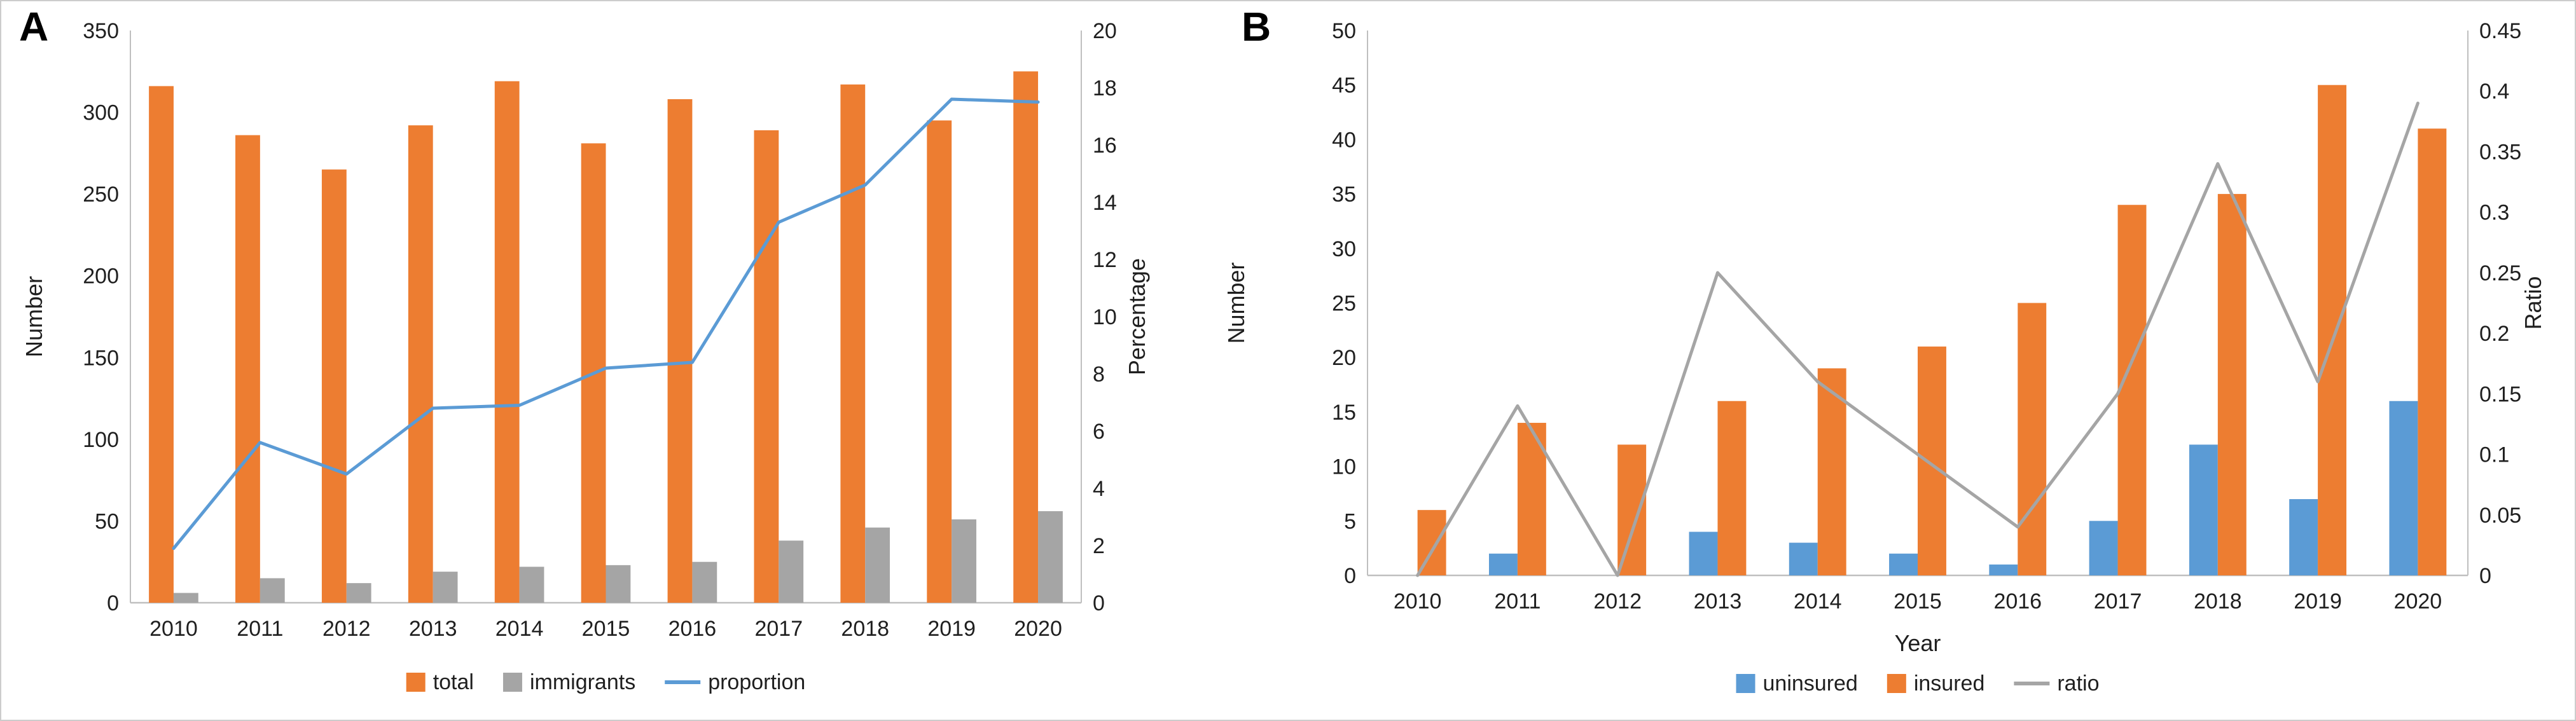  I want to click on svg-text: 200, so click(101, 276).